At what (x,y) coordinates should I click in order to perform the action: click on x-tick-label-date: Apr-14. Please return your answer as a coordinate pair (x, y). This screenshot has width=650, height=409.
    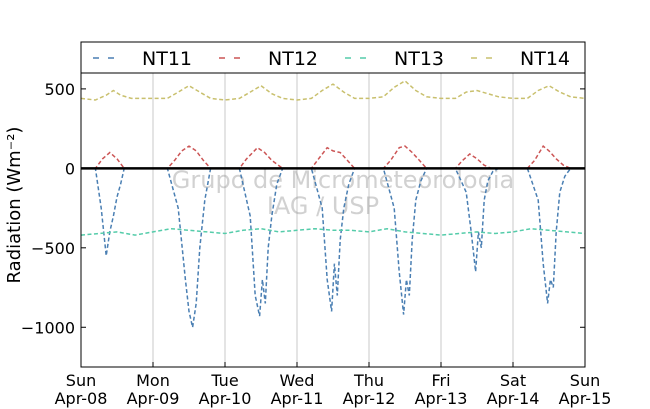
    Looking at the image, I should click on (513, 398).